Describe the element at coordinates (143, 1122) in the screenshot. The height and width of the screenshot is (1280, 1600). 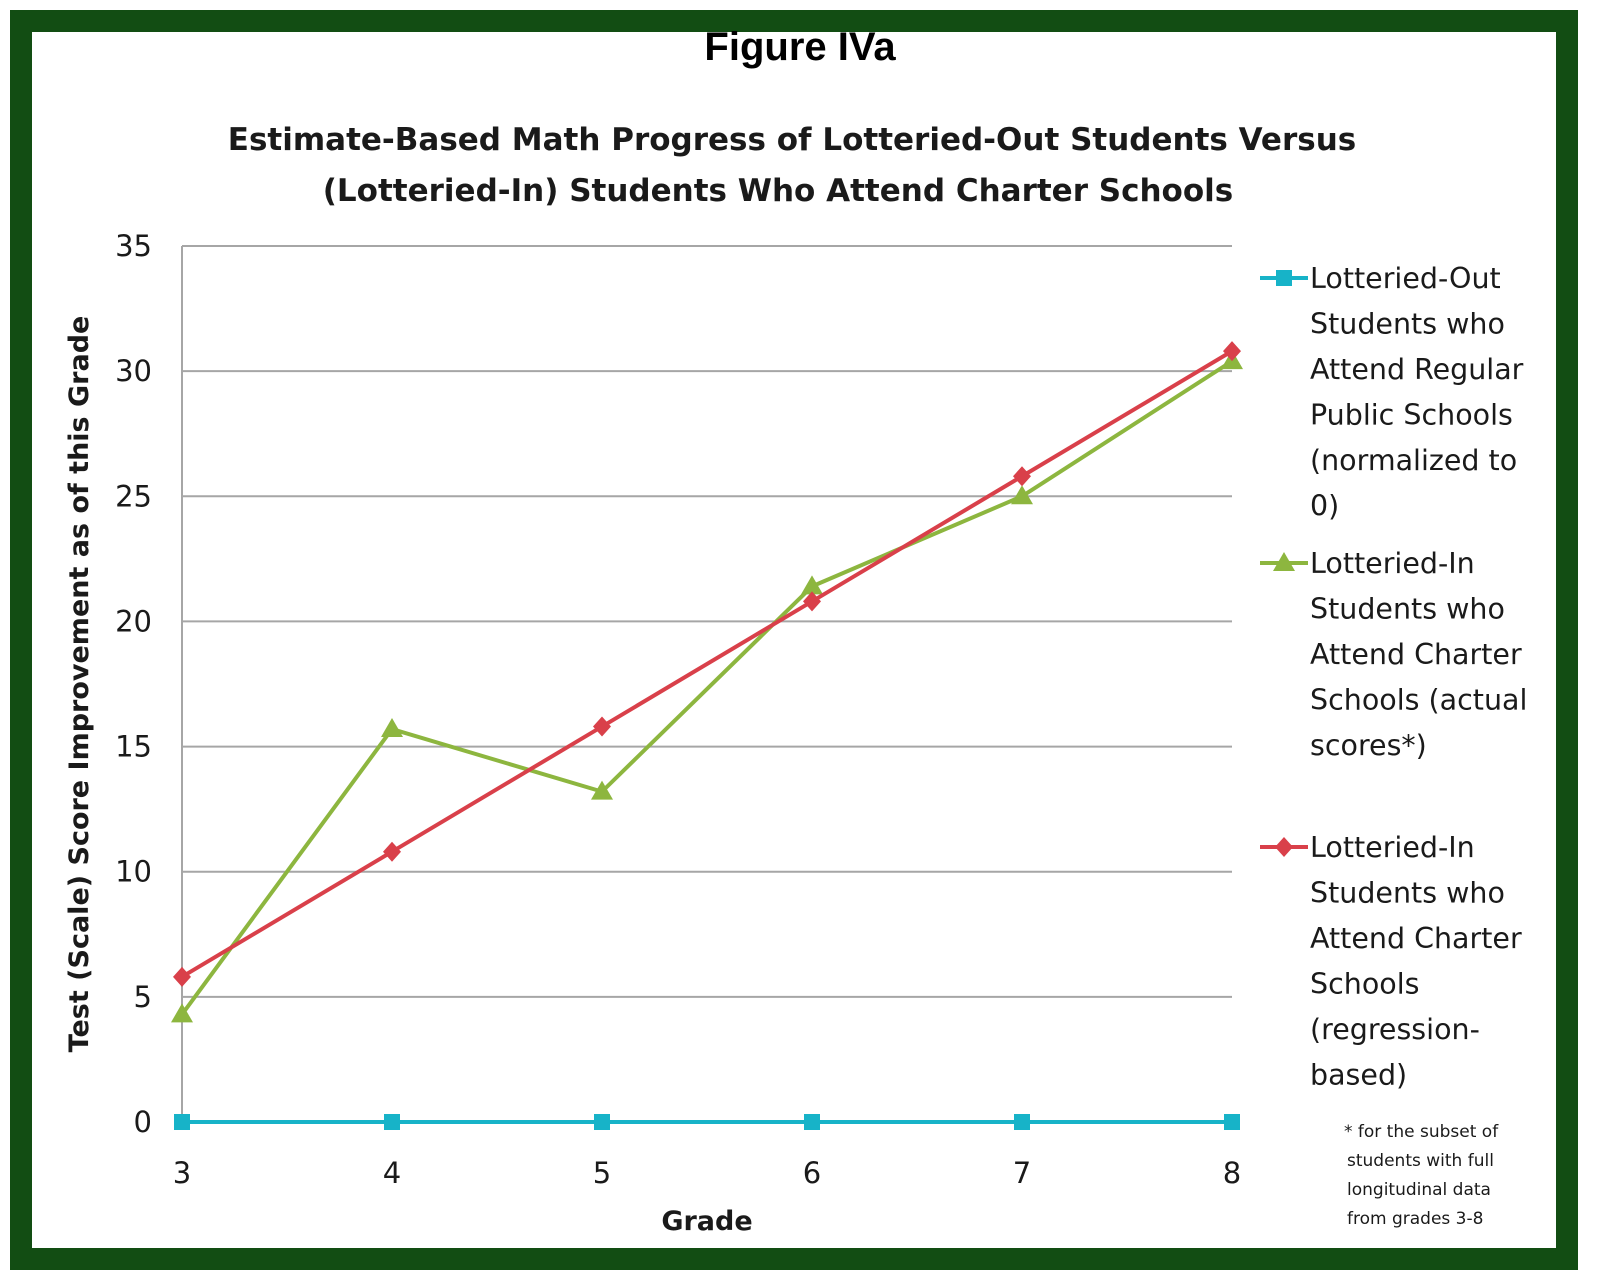
I see `y-tick-label: 0` at that location.